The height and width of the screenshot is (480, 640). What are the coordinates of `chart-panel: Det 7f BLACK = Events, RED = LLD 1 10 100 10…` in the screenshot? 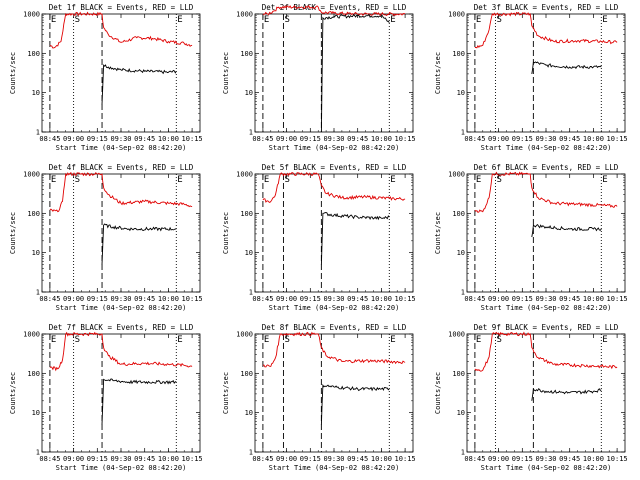 It's located at (106, 397).